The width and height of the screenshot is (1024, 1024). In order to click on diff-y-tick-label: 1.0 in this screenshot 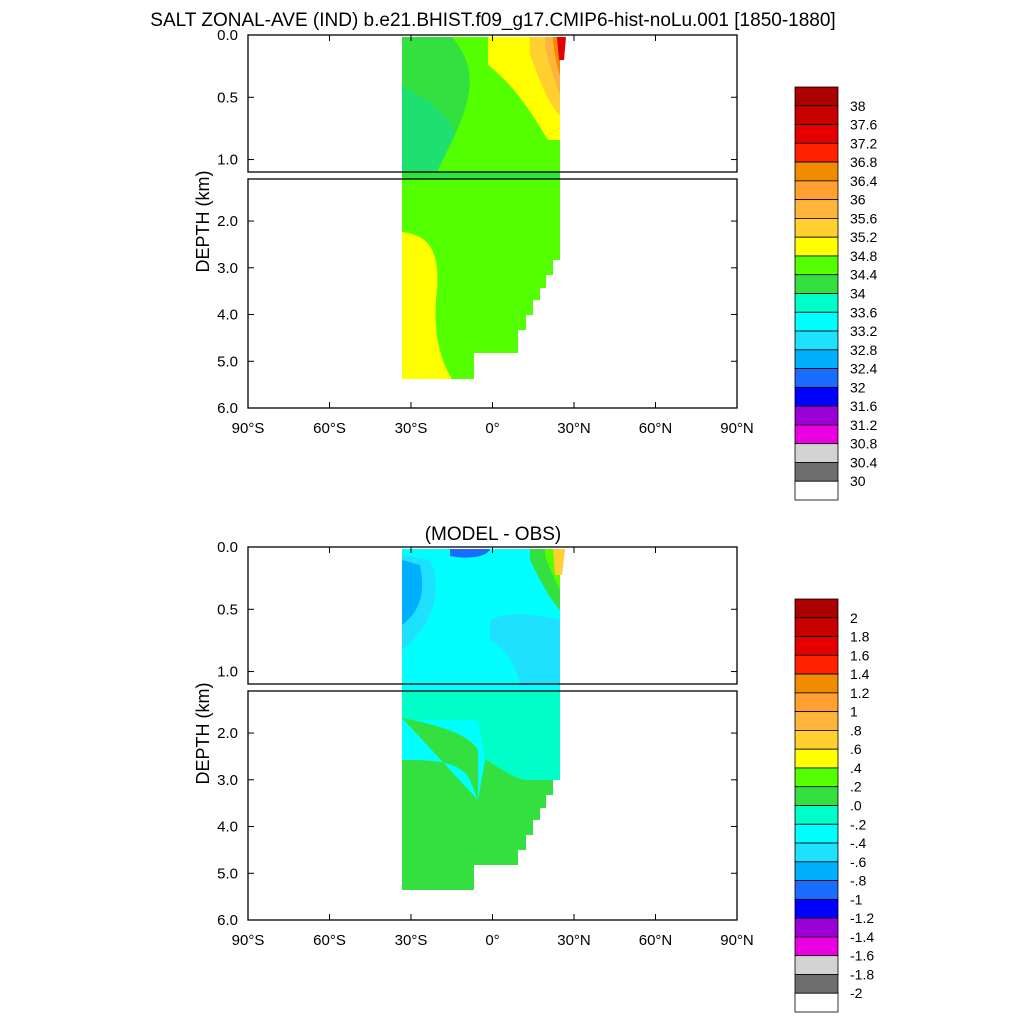, I will do `click(227, 672)`.